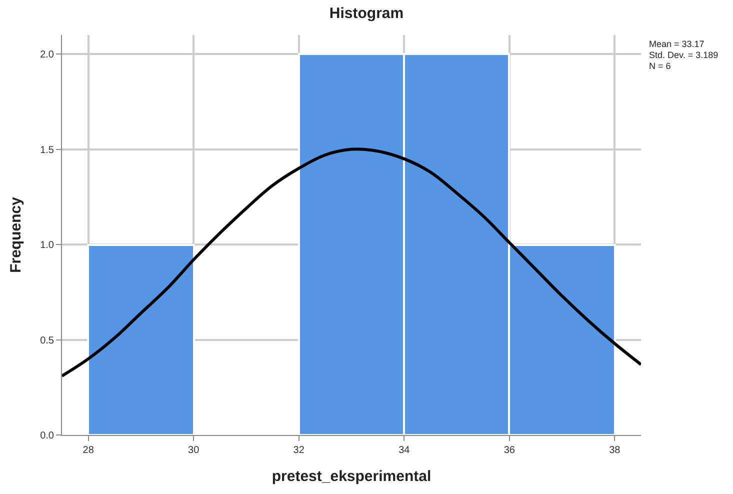 The height and width of the screenshot is (494, 733). What do you see at coordinates (299, 450) in the screenshot?
I see `x-tick-label: 32` at bounding box center [299, 450].